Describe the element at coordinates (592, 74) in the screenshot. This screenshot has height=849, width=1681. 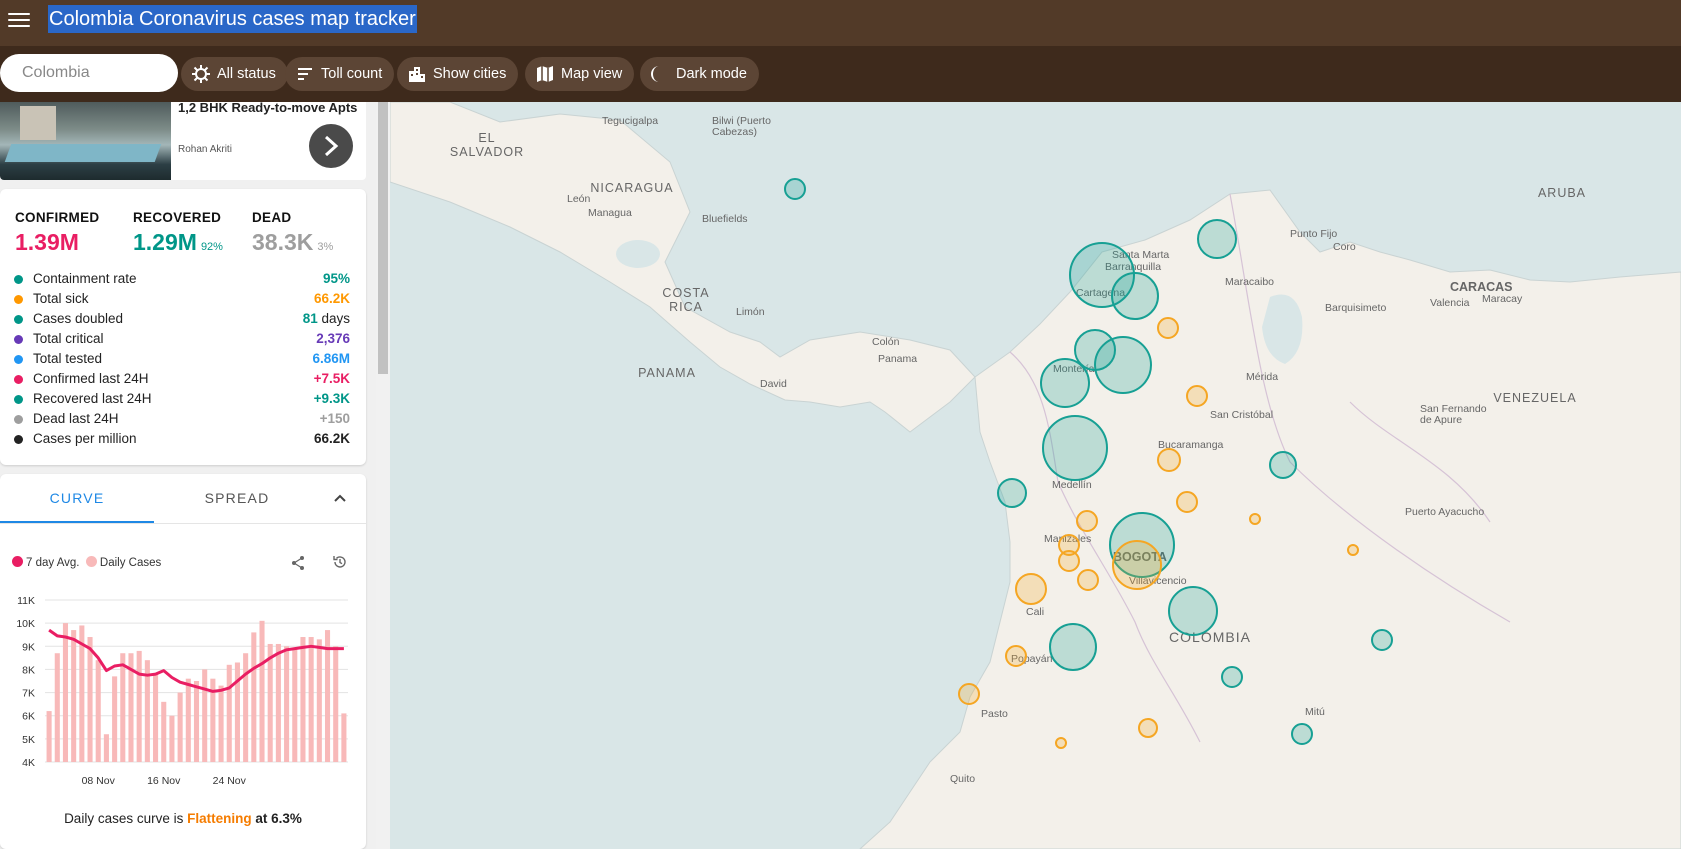
I see `map-view-label: Map view` at that location.